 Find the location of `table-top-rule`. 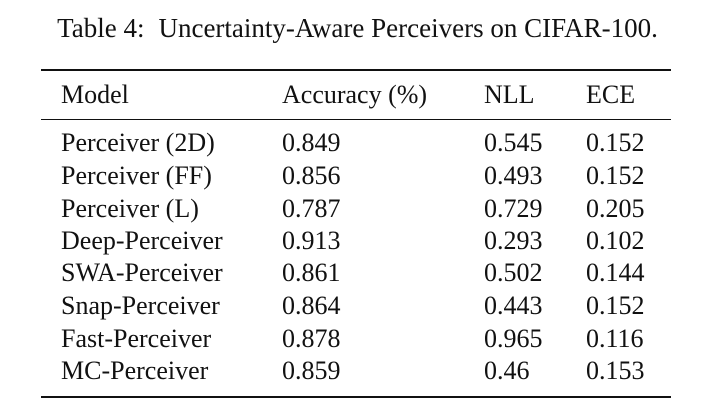

table-top-rule is located at coordinates (356, 70).